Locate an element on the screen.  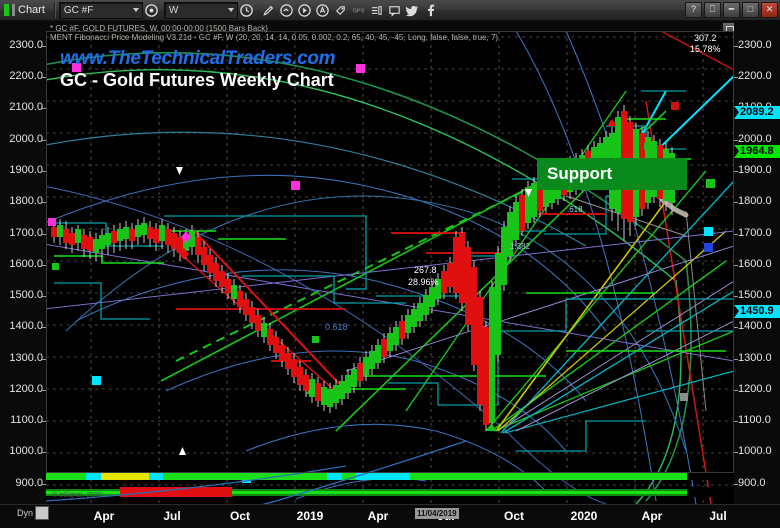
restore-button: ⎕ is located at coordinates (712, 10).